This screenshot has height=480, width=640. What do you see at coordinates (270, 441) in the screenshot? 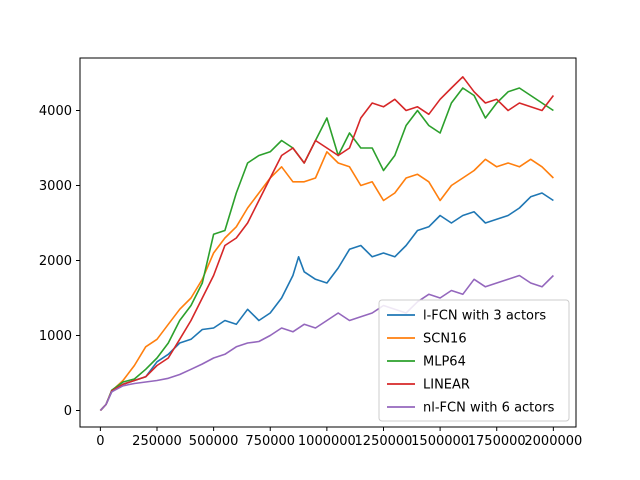
I see `x-tick-label-3: 750000` at bounding box center [270, 441].